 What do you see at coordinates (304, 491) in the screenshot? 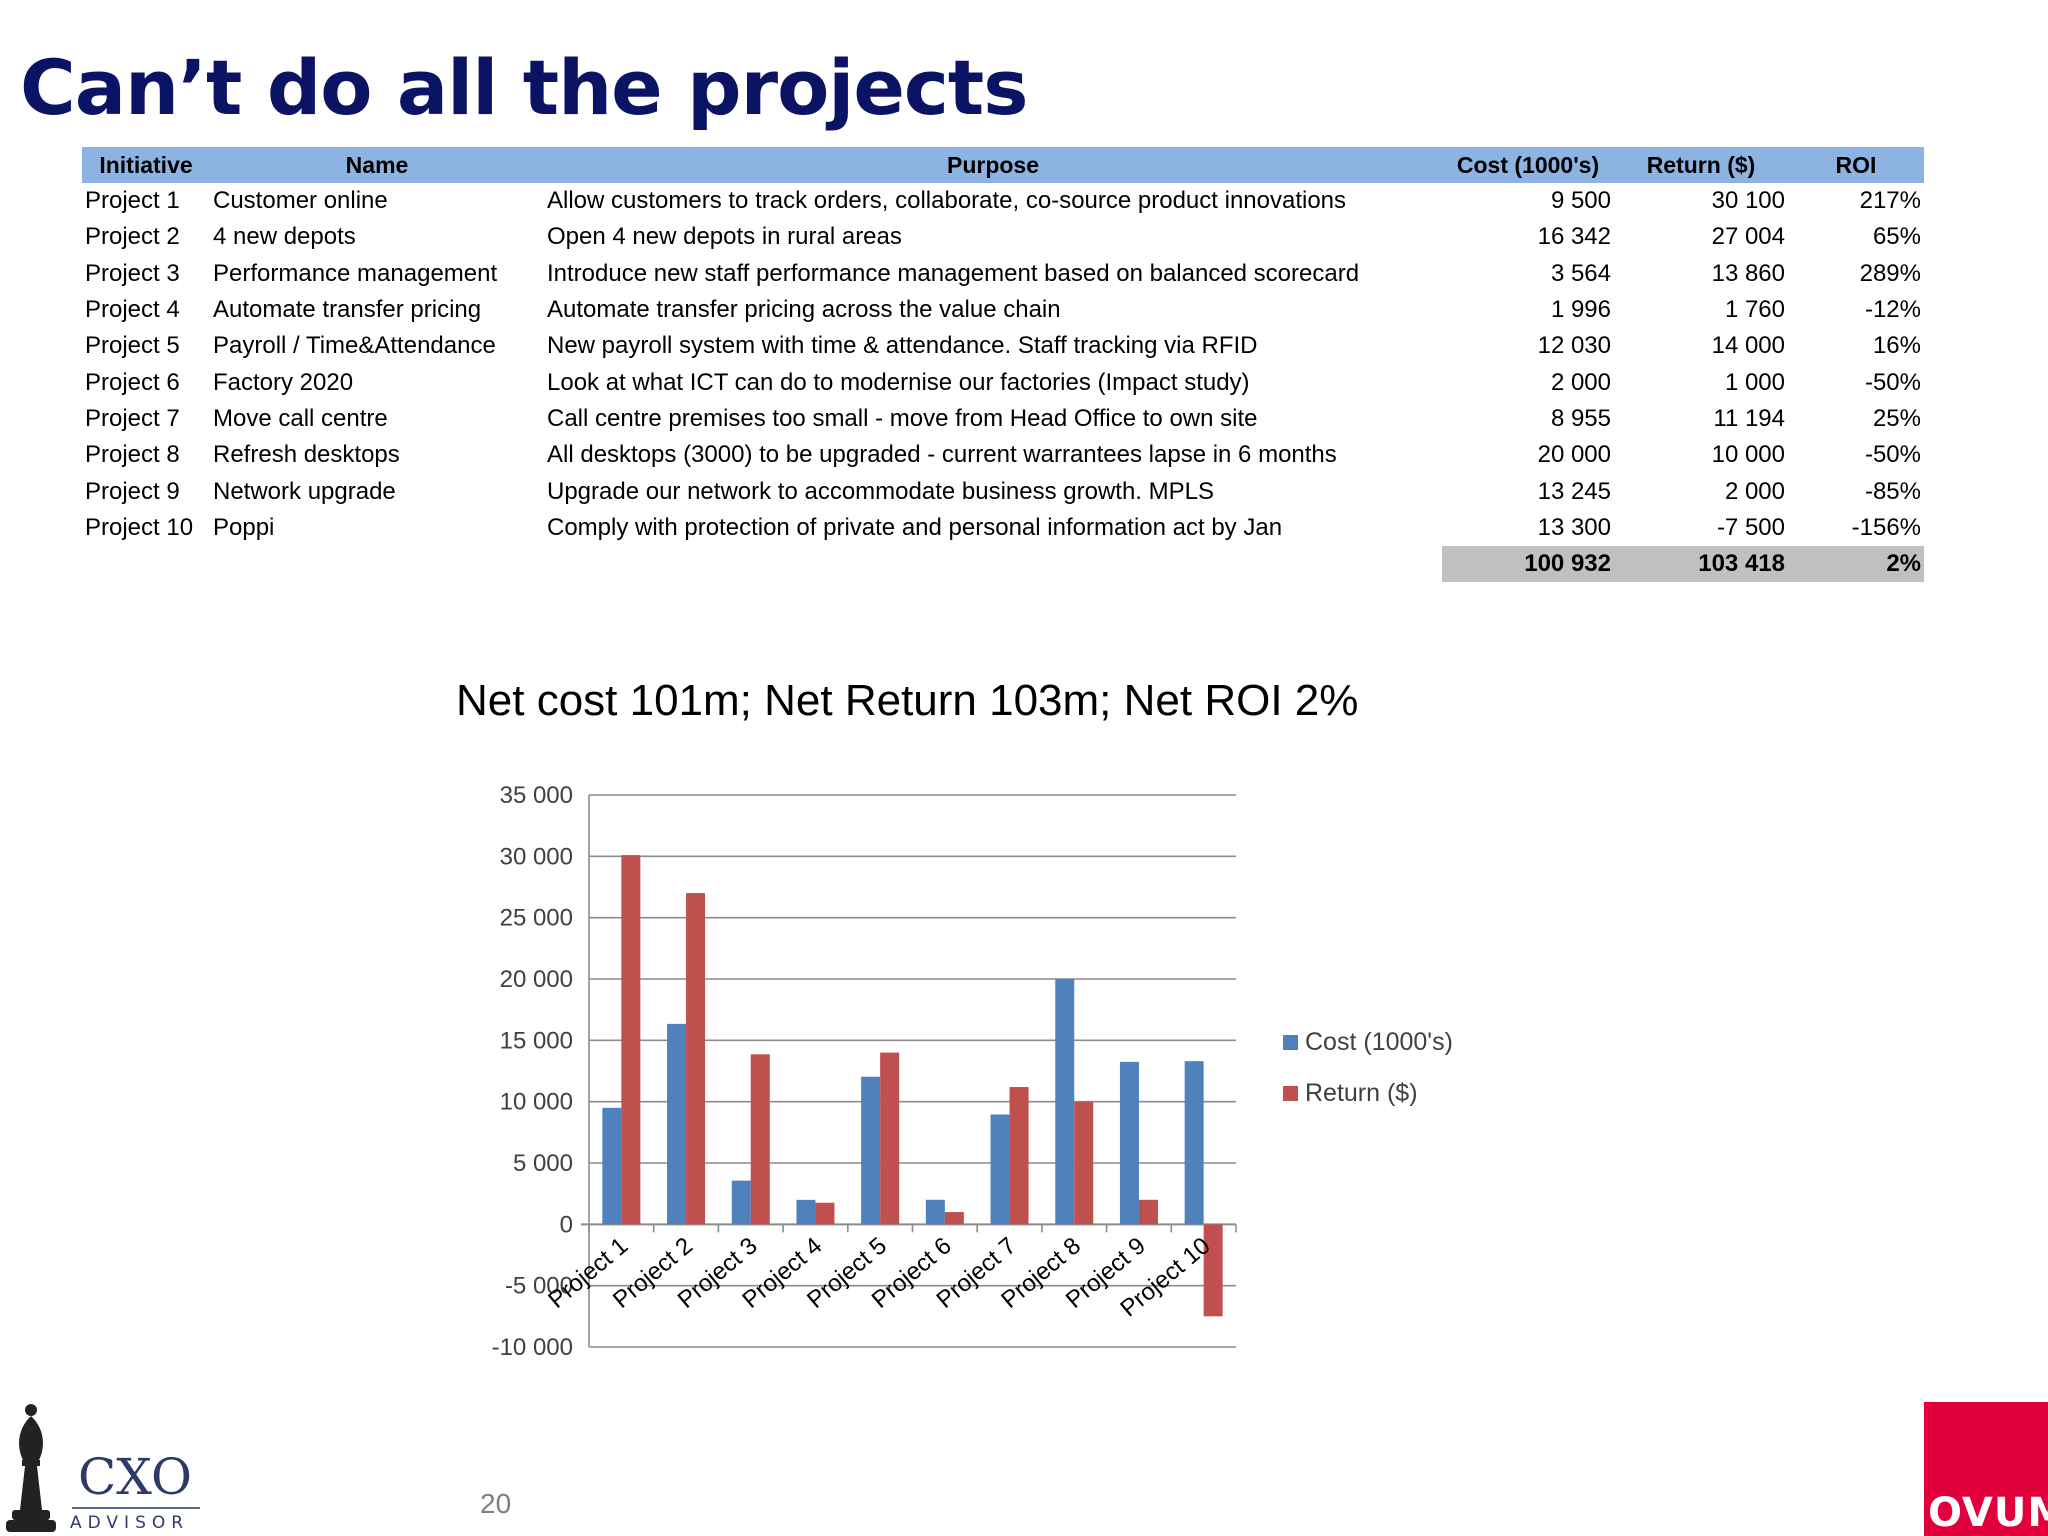
I see `cell-name: Network upgrade` at bounding box center [304, 491].